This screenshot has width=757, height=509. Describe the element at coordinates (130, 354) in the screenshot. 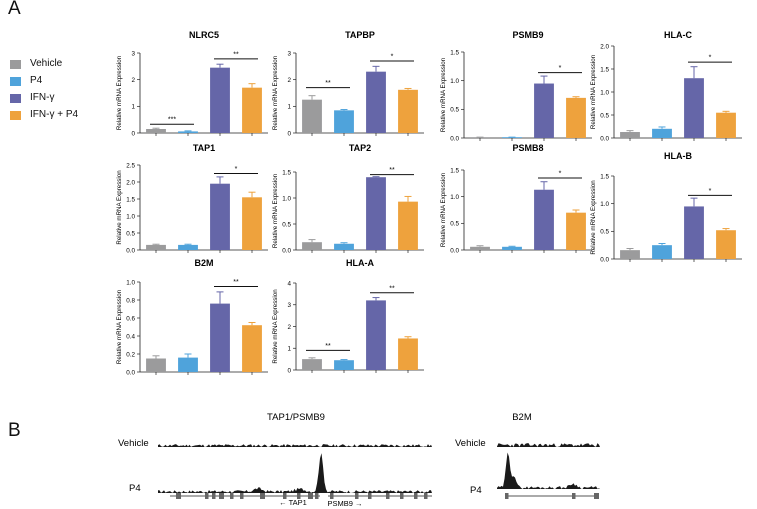

I see `y-tick-label: 0.2` at that location.